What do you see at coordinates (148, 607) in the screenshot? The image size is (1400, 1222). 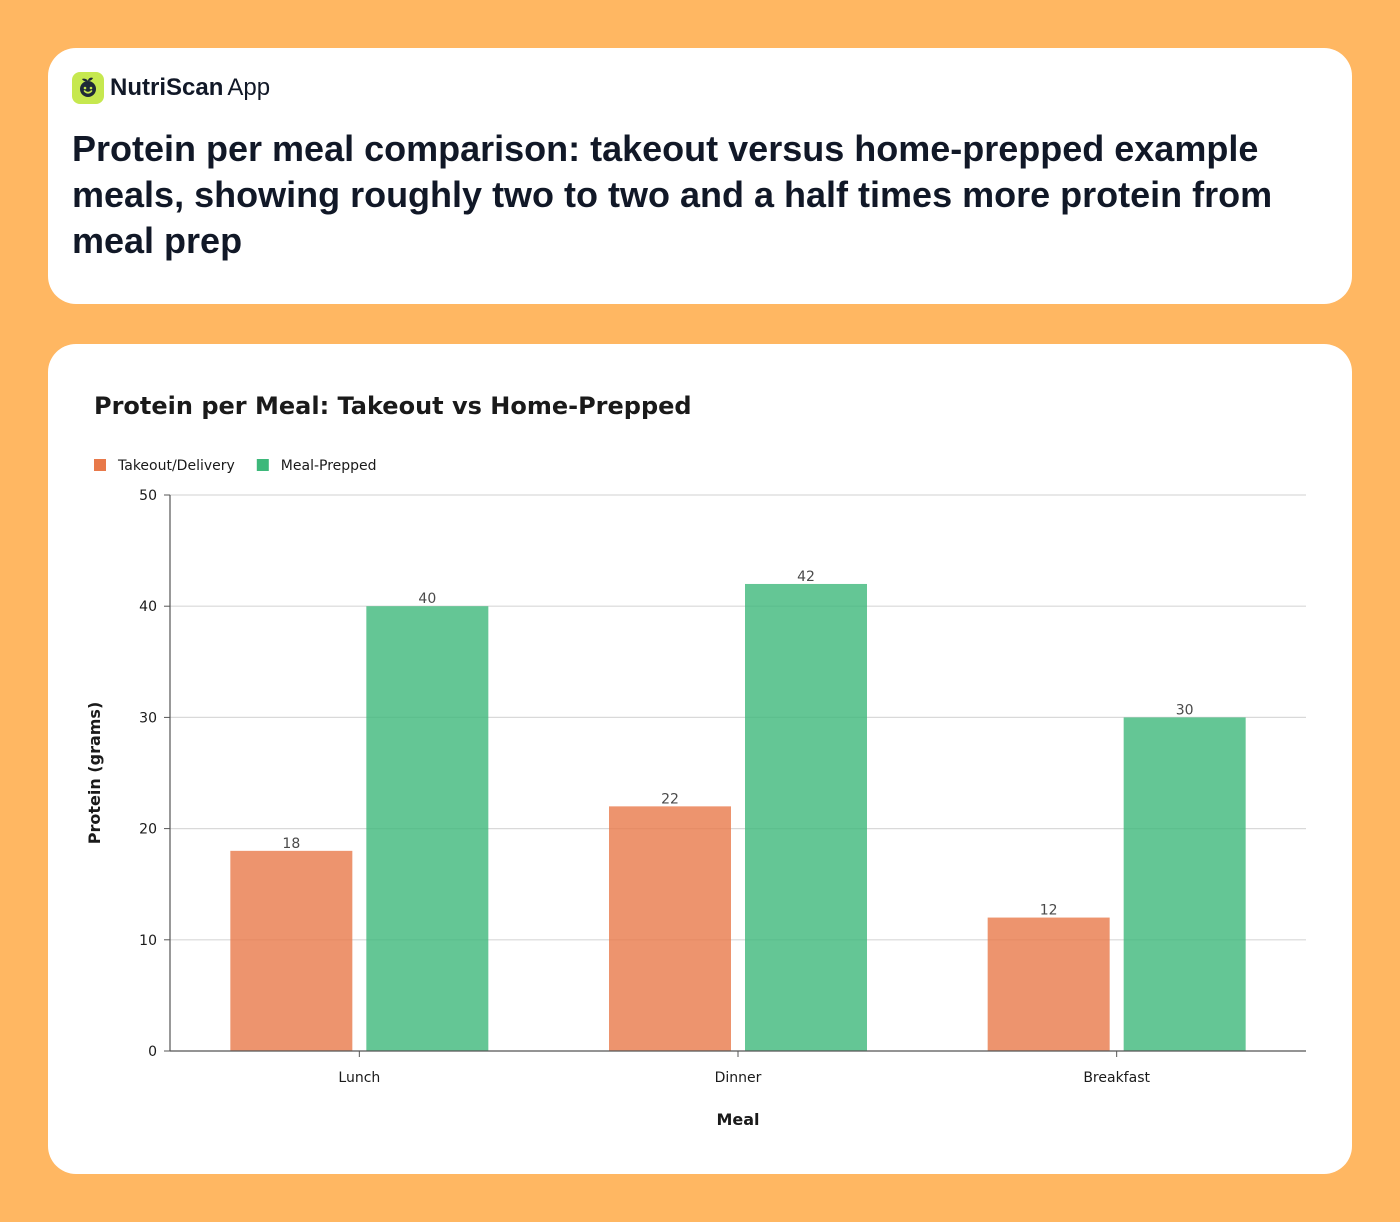 I see `y-tick-label: 40` at bounding box center [148, 607].